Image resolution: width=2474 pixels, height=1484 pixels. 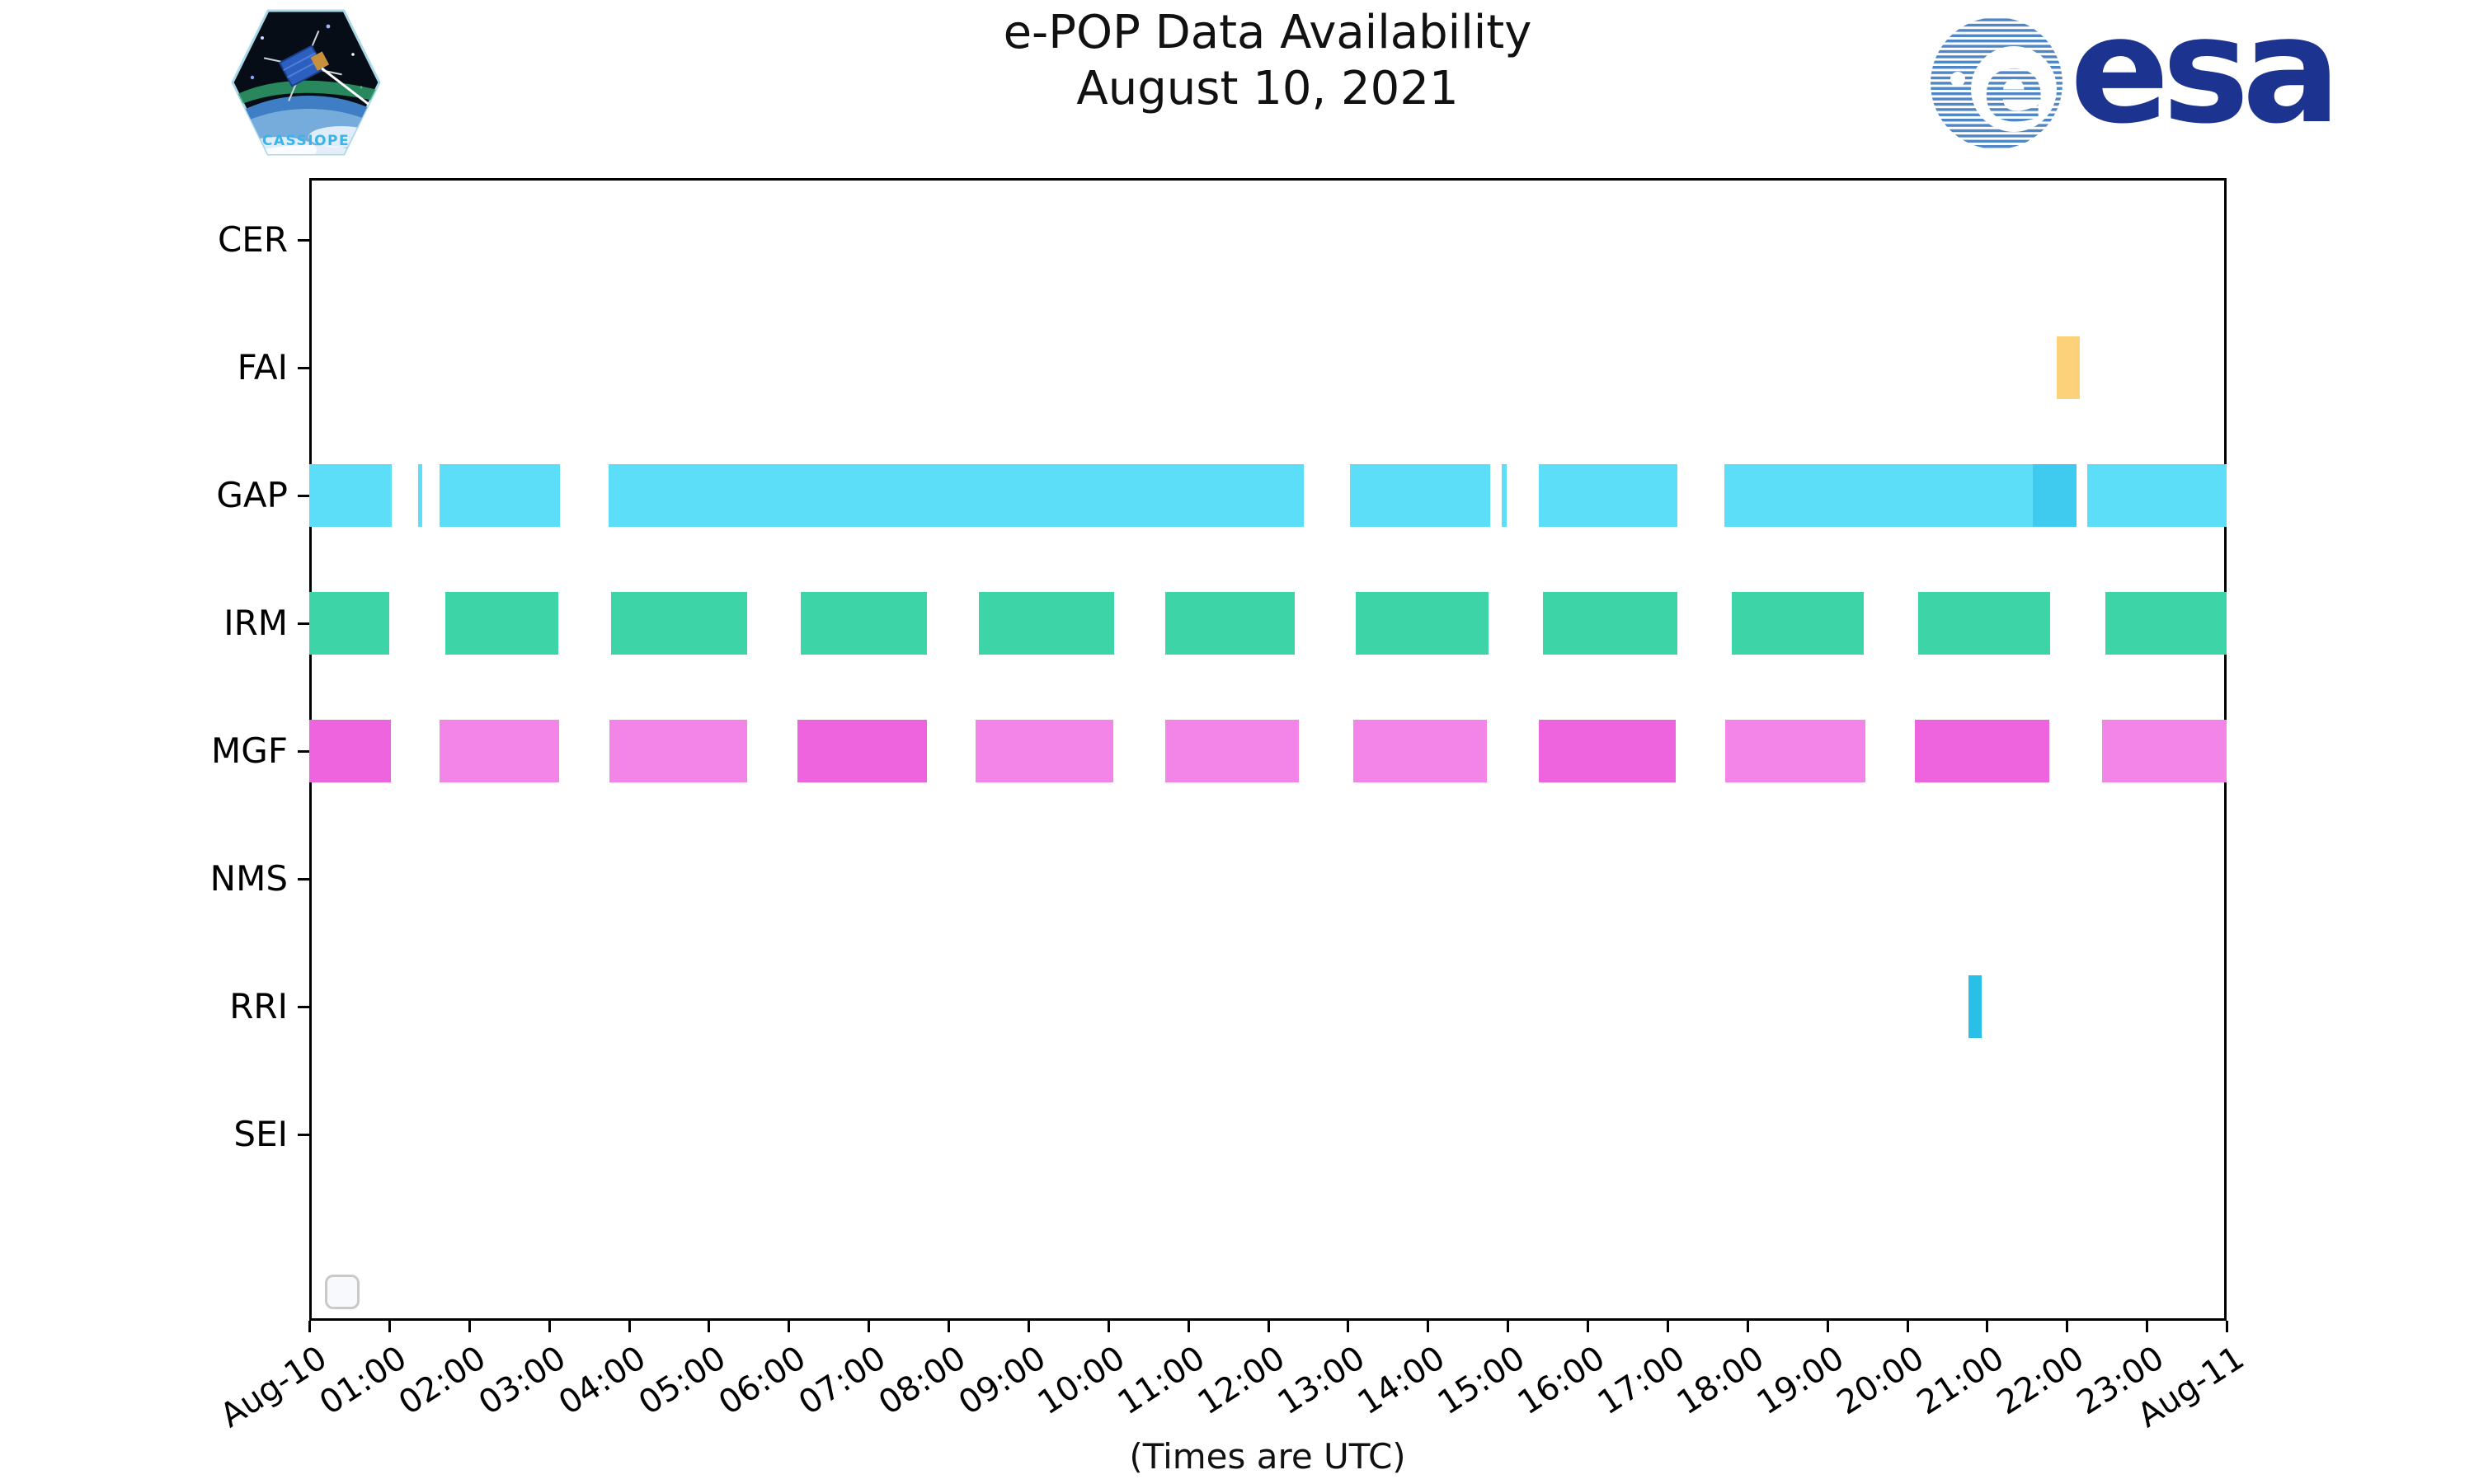 What do you see at coordinates (1241, 1381) in the screenshot?
I see `x-tick-label-12: 12:00` at bounding box center [1241, 1381].